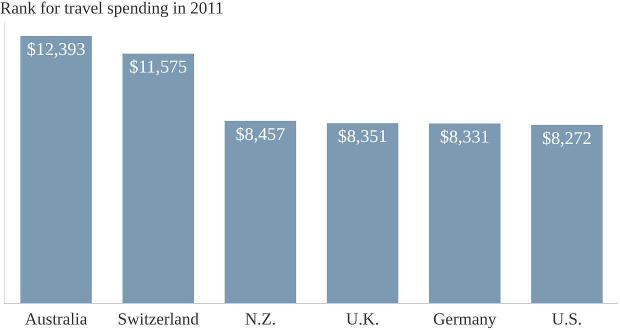  I want to click on data-label: $8,331, so click(465, 136).